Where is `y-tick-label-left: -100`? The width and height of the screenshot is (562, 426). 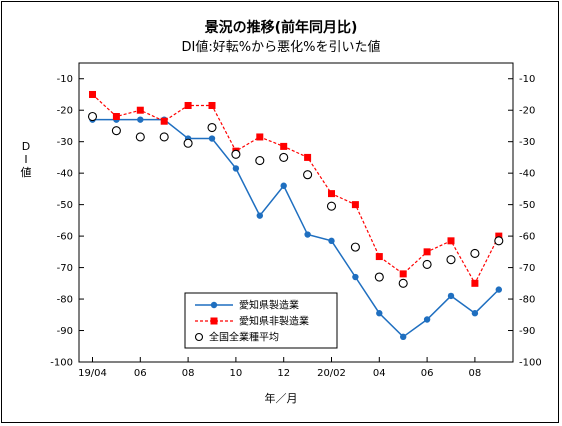
y-tick-label-left: -100 is located at coordinates (61, 363).